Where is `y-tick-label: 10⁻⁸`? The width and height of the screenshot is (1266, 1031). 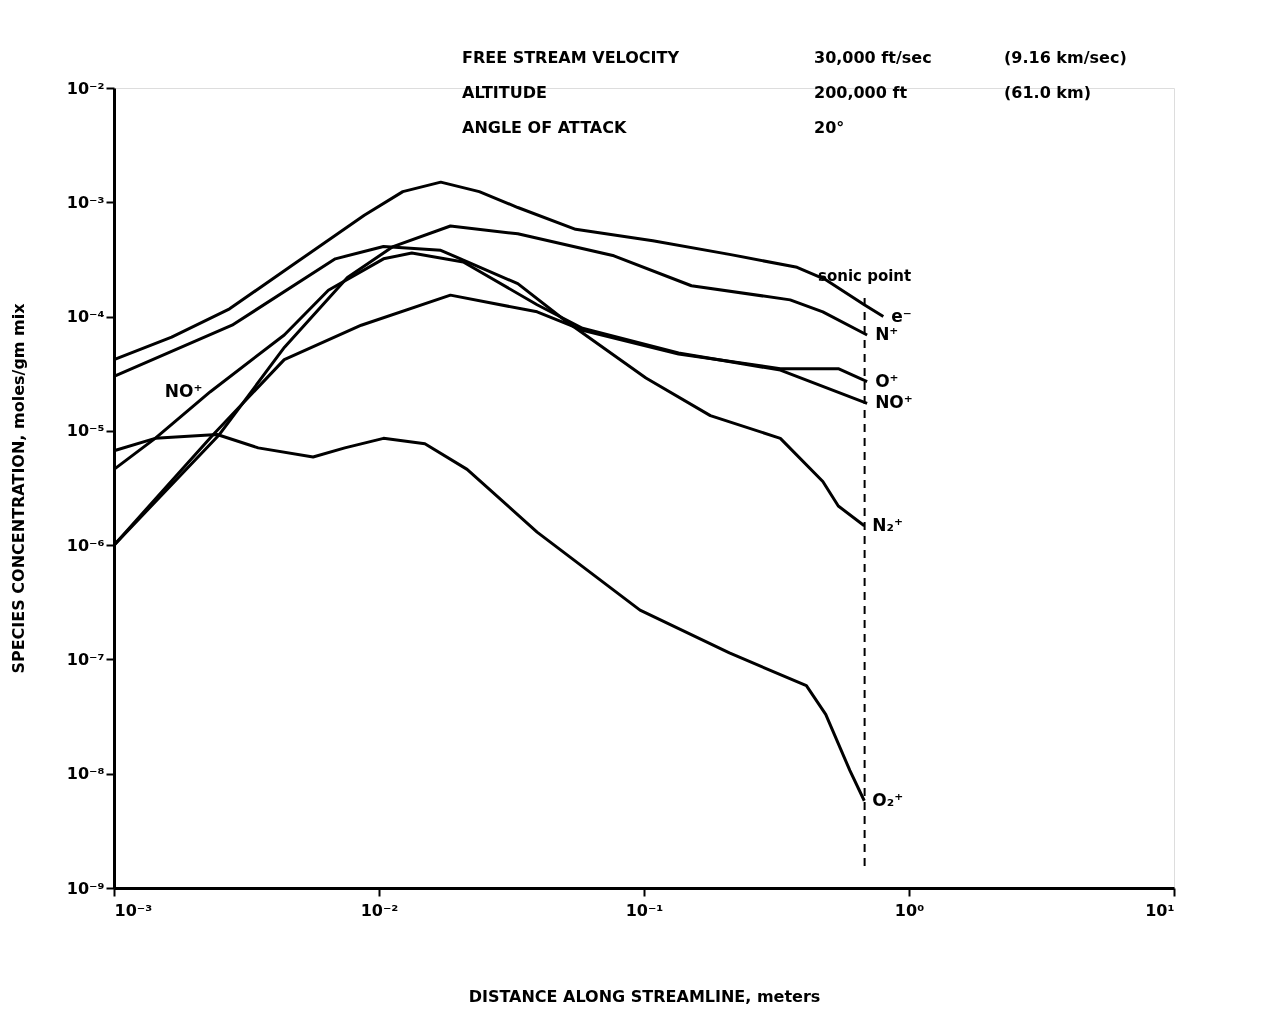
y-tick-label: 10⁻⁸ is located at coordinates (85, 774).